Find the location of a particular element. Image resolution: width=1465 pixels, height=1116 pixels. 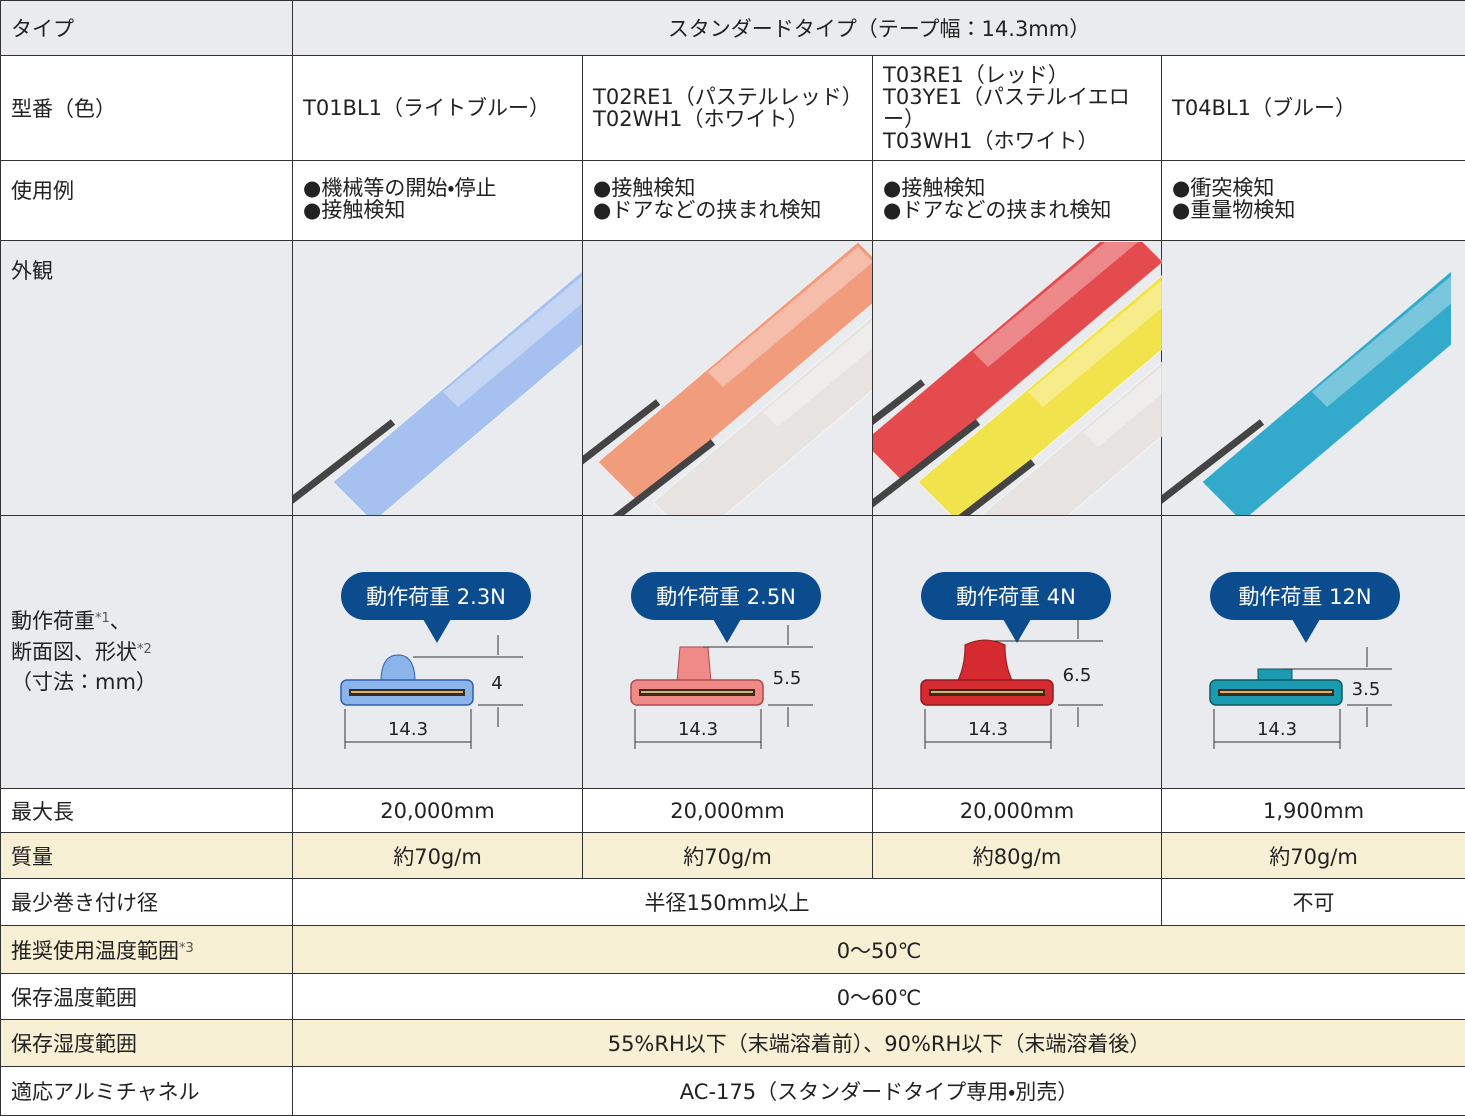

model-cell: T02RE1（パステルレッド）T02WH1（ホワイト） is located at coordinates (728, 108).